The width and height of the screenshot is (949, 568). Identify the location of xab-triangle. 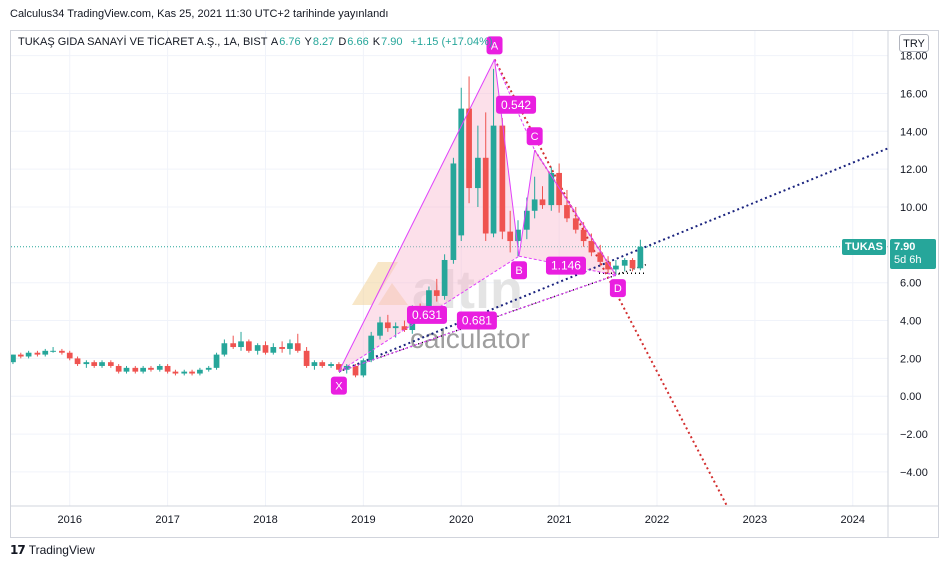
(428, 215).